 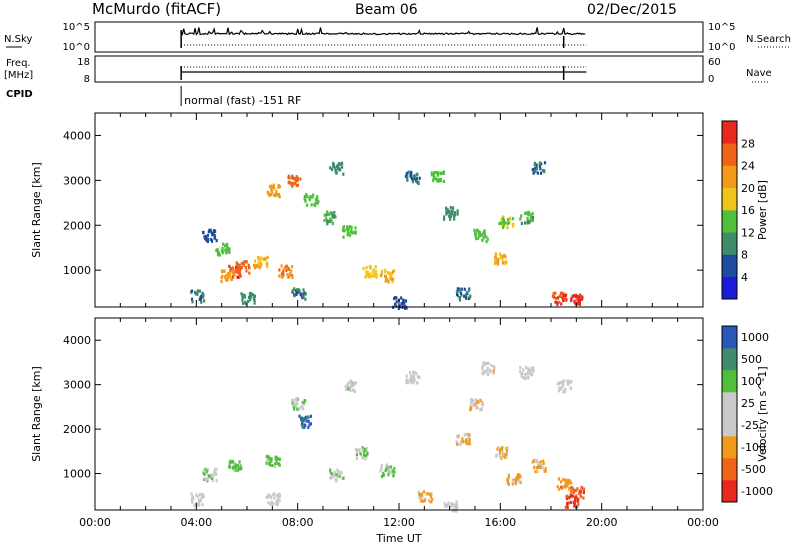 I want to click on range-tick-label: 2000, so click(x=77, y=429).